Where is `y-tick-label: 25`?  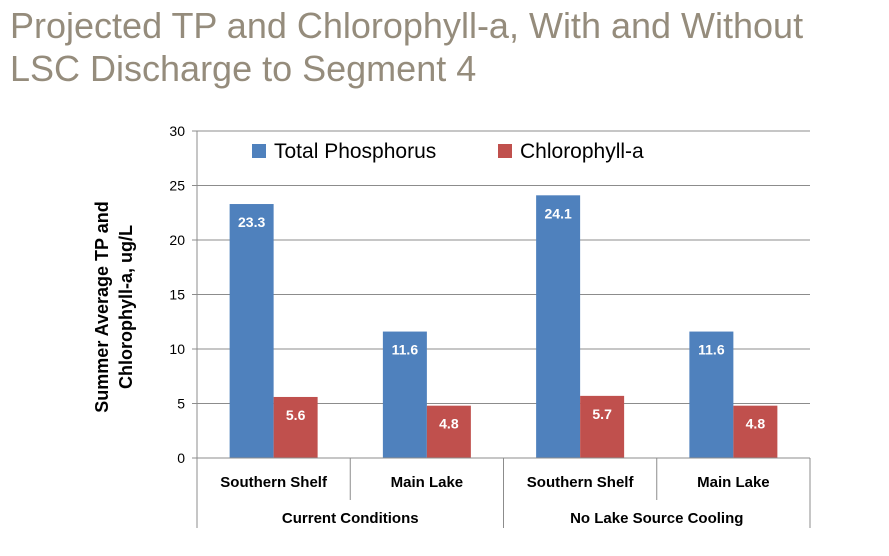
y-tick-label: 25 is located at coordinates (177, 186).